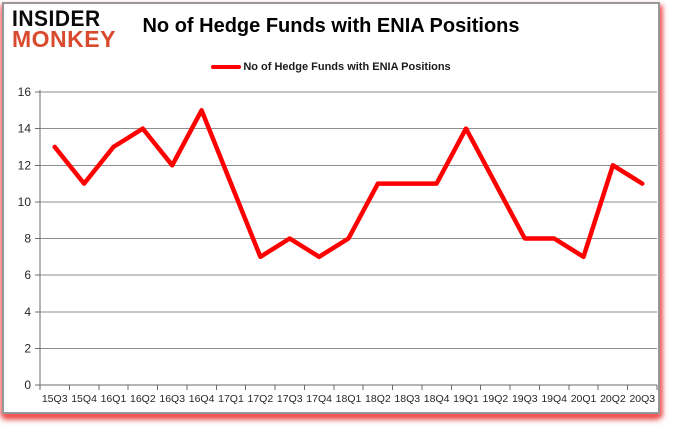 This screenshot has height=431, width=678. What do you see at coordinates (331, 26) in the screenshot?
I see `chart-title: No of Hedge Funds with ENIA Positions` at bounding box center [331, 26].